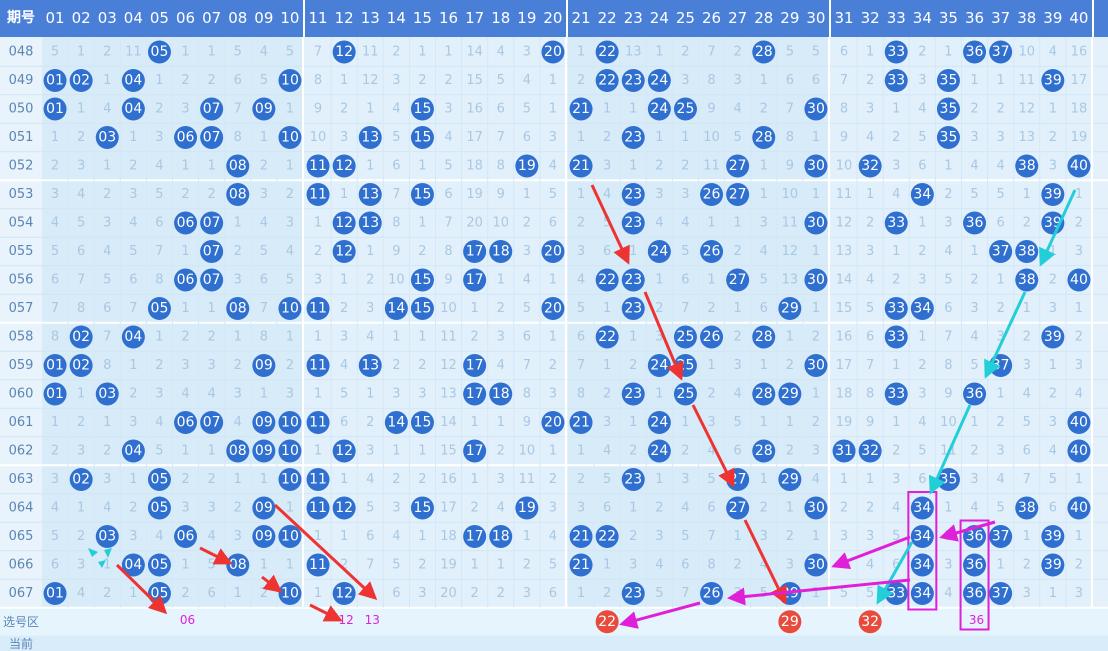  I want to click on ball-number: 09, so click(264, 508).